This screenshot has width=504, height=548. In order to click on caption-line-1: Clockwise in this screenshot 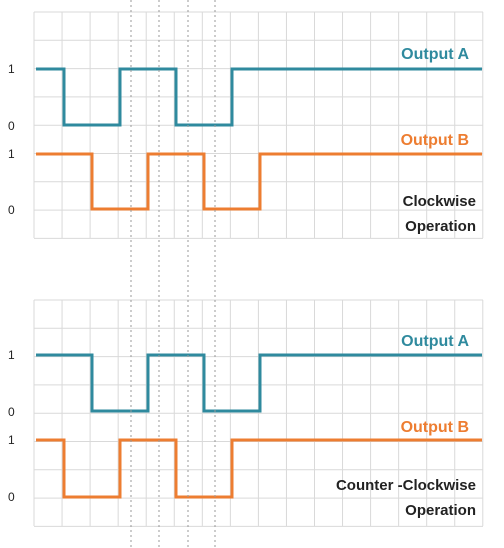, I will do `click(439, 201)`.